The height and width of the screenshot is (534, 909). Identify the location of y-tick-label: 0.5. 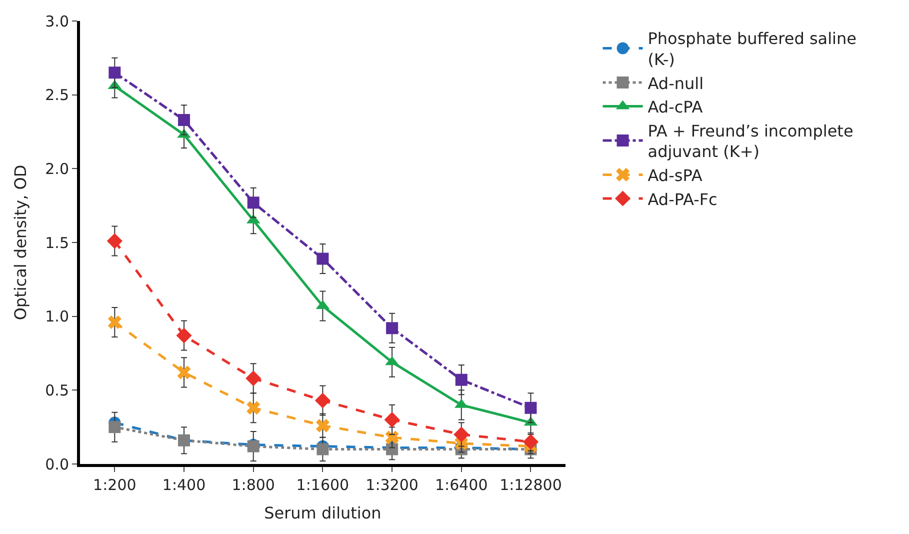
(57, 390).